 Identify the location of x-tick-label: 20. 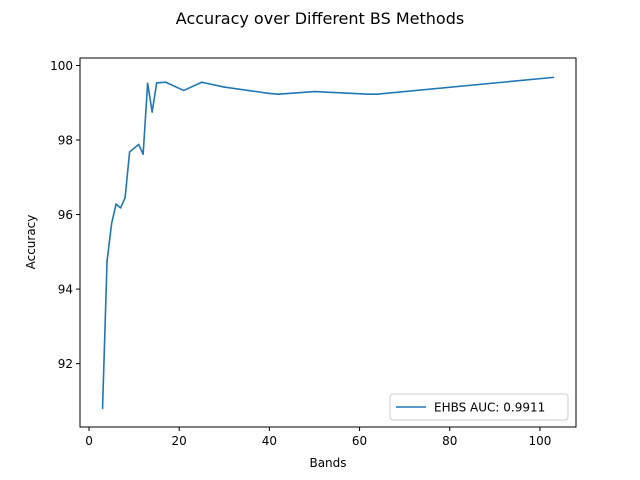
(179, 441).